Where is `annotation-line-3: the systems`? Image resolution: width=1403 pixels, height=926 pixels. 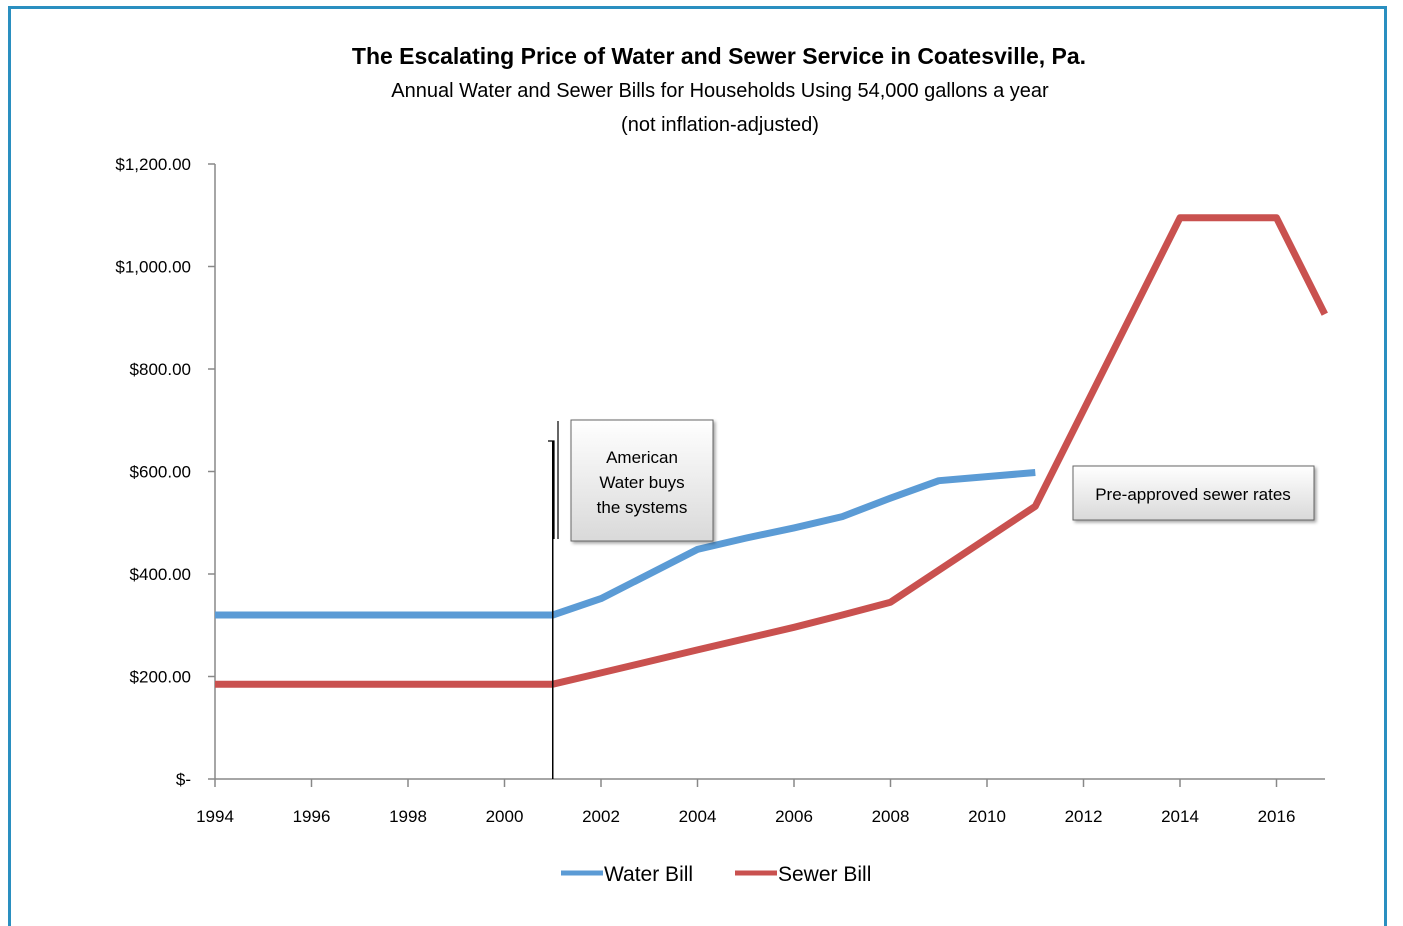 annotation-line-3: the systems is located at coordinates (642, 507).